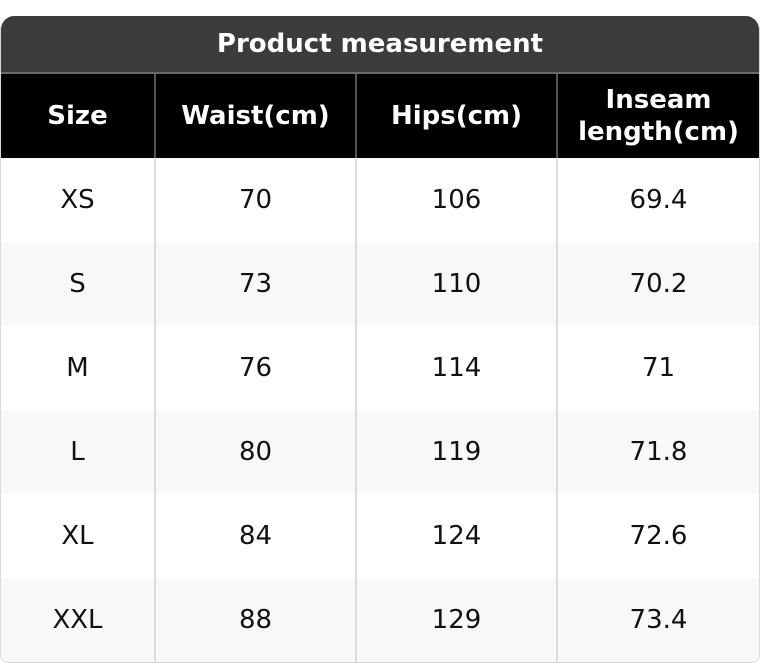 The image size is (760, 664). I want to click on cell-inseam: 71, so click(657, 368).